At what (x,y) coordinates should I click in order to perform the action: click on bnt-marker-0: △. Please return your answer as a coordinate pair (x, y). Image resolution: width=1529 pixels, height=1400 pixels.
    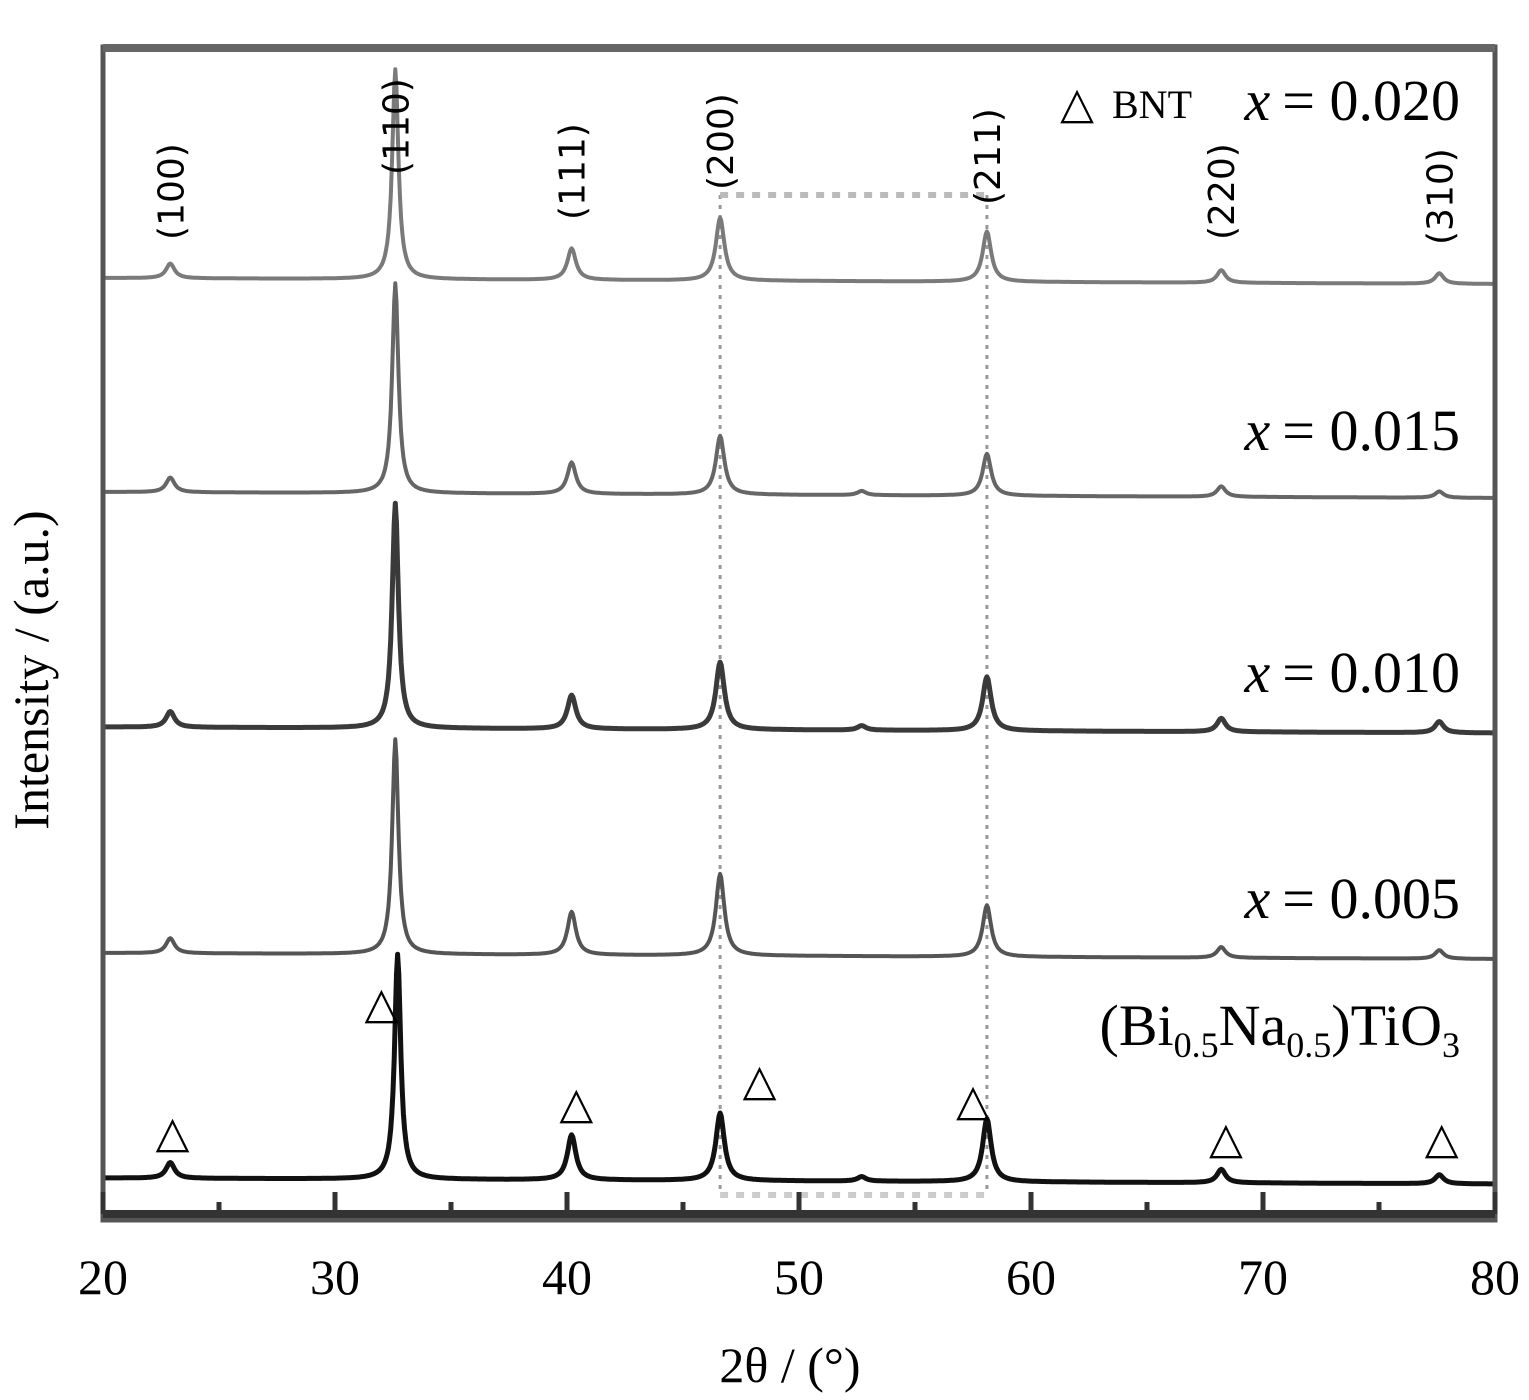
    Looking at the image, I should click on (173, 1132).